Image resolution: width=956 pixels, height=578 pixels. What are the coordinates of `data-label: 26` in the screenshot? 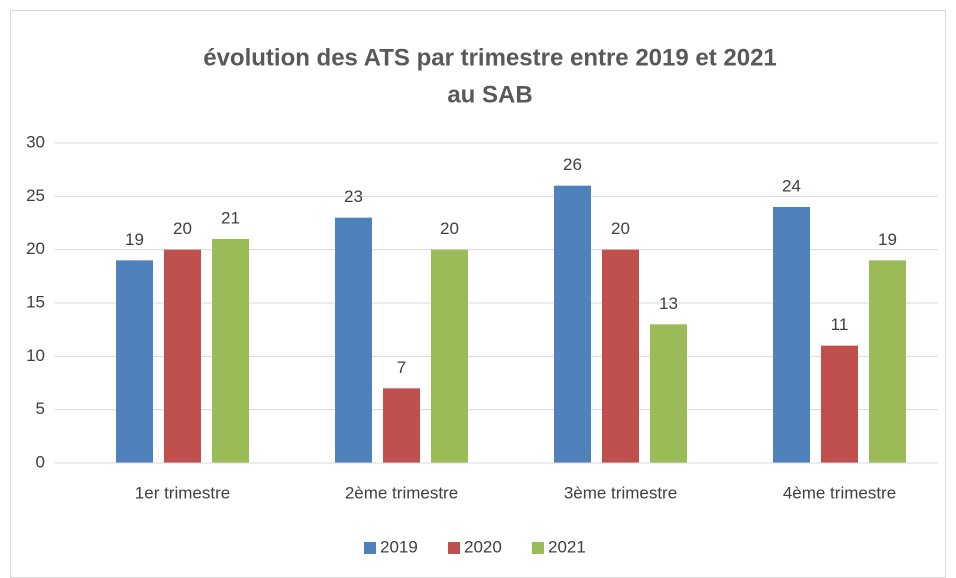 It's located at (572, 164).